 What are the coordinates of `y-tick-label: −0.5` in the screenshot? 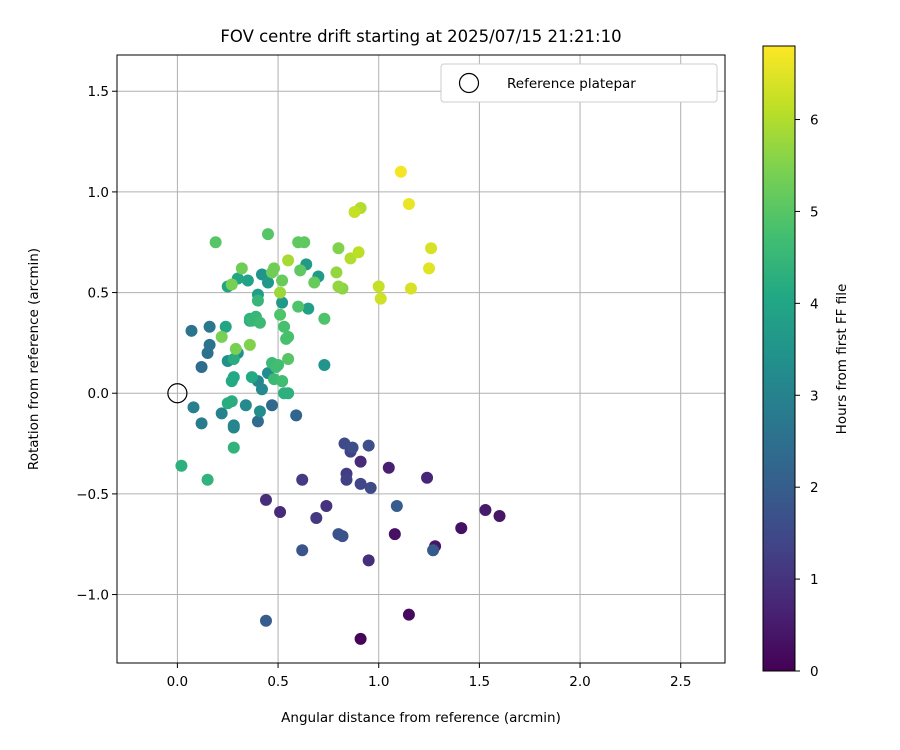 It's located at (92, 495).